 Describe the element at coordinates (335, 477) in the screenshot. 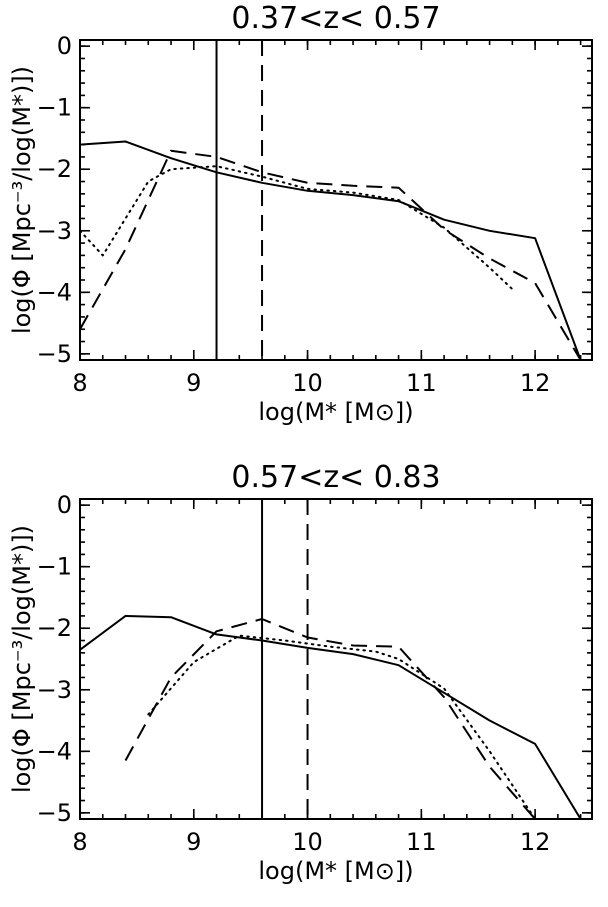

I see `panel-title: 0.57<z< 0.83` at that location.